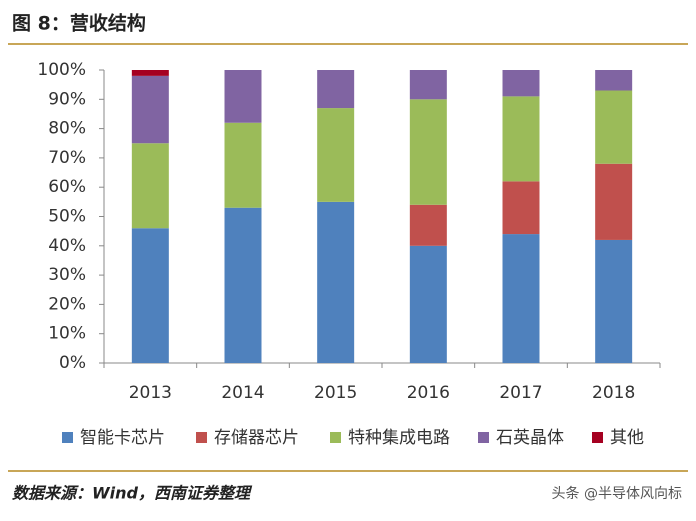 This screenshot has width=696, height=521. Describe the element at coordinates (67, 304) in the screenshot. I see `y-tick-label: 20%` at that location.